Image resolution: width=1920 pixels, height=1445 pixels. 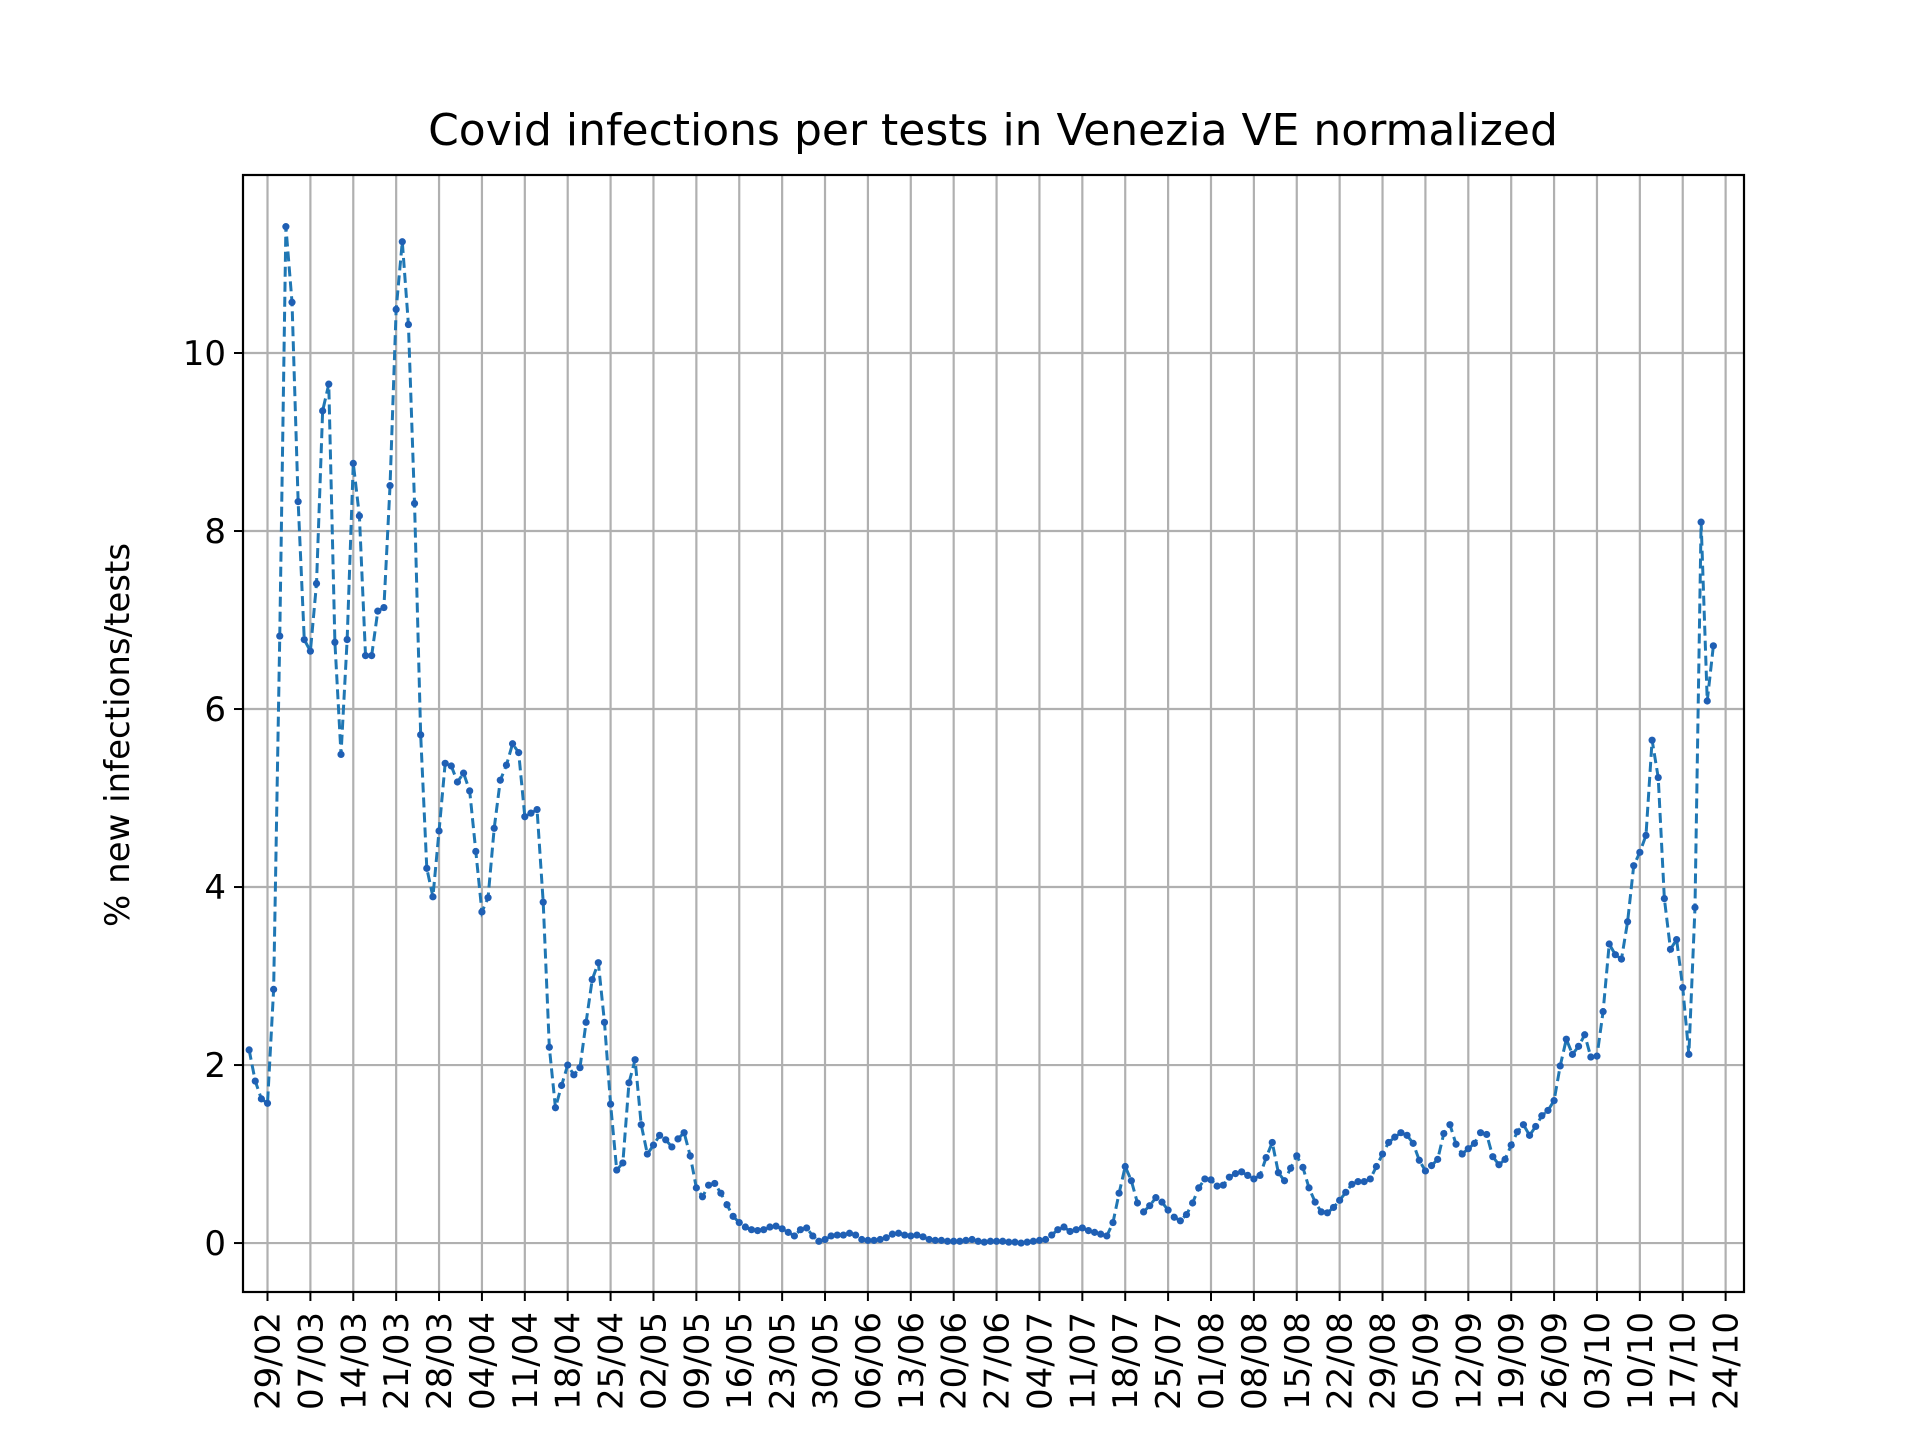 I want to click on x-tick-label: 24/10, so click(x=1727, y=1361).